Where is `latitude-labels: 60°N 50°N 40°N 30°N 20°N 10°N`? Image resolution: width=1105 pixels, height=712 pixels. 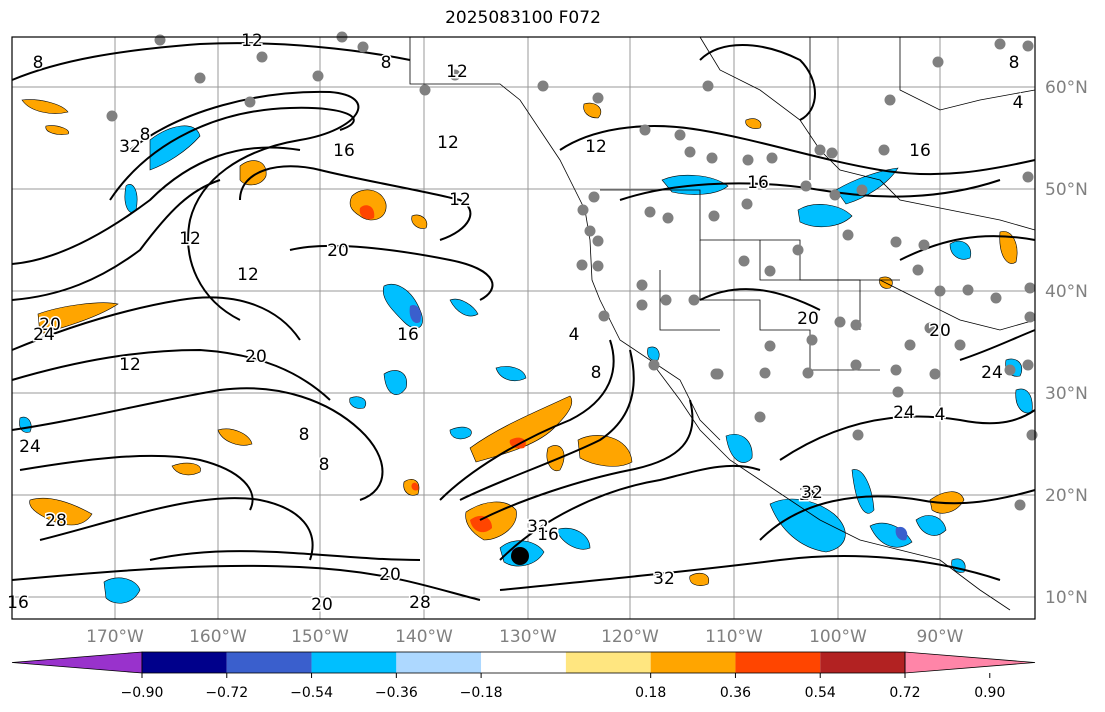
latitude-labels: 60°N 50°N 40°N 30°N 20°N 10°N is located at coordinates (1066, 343).